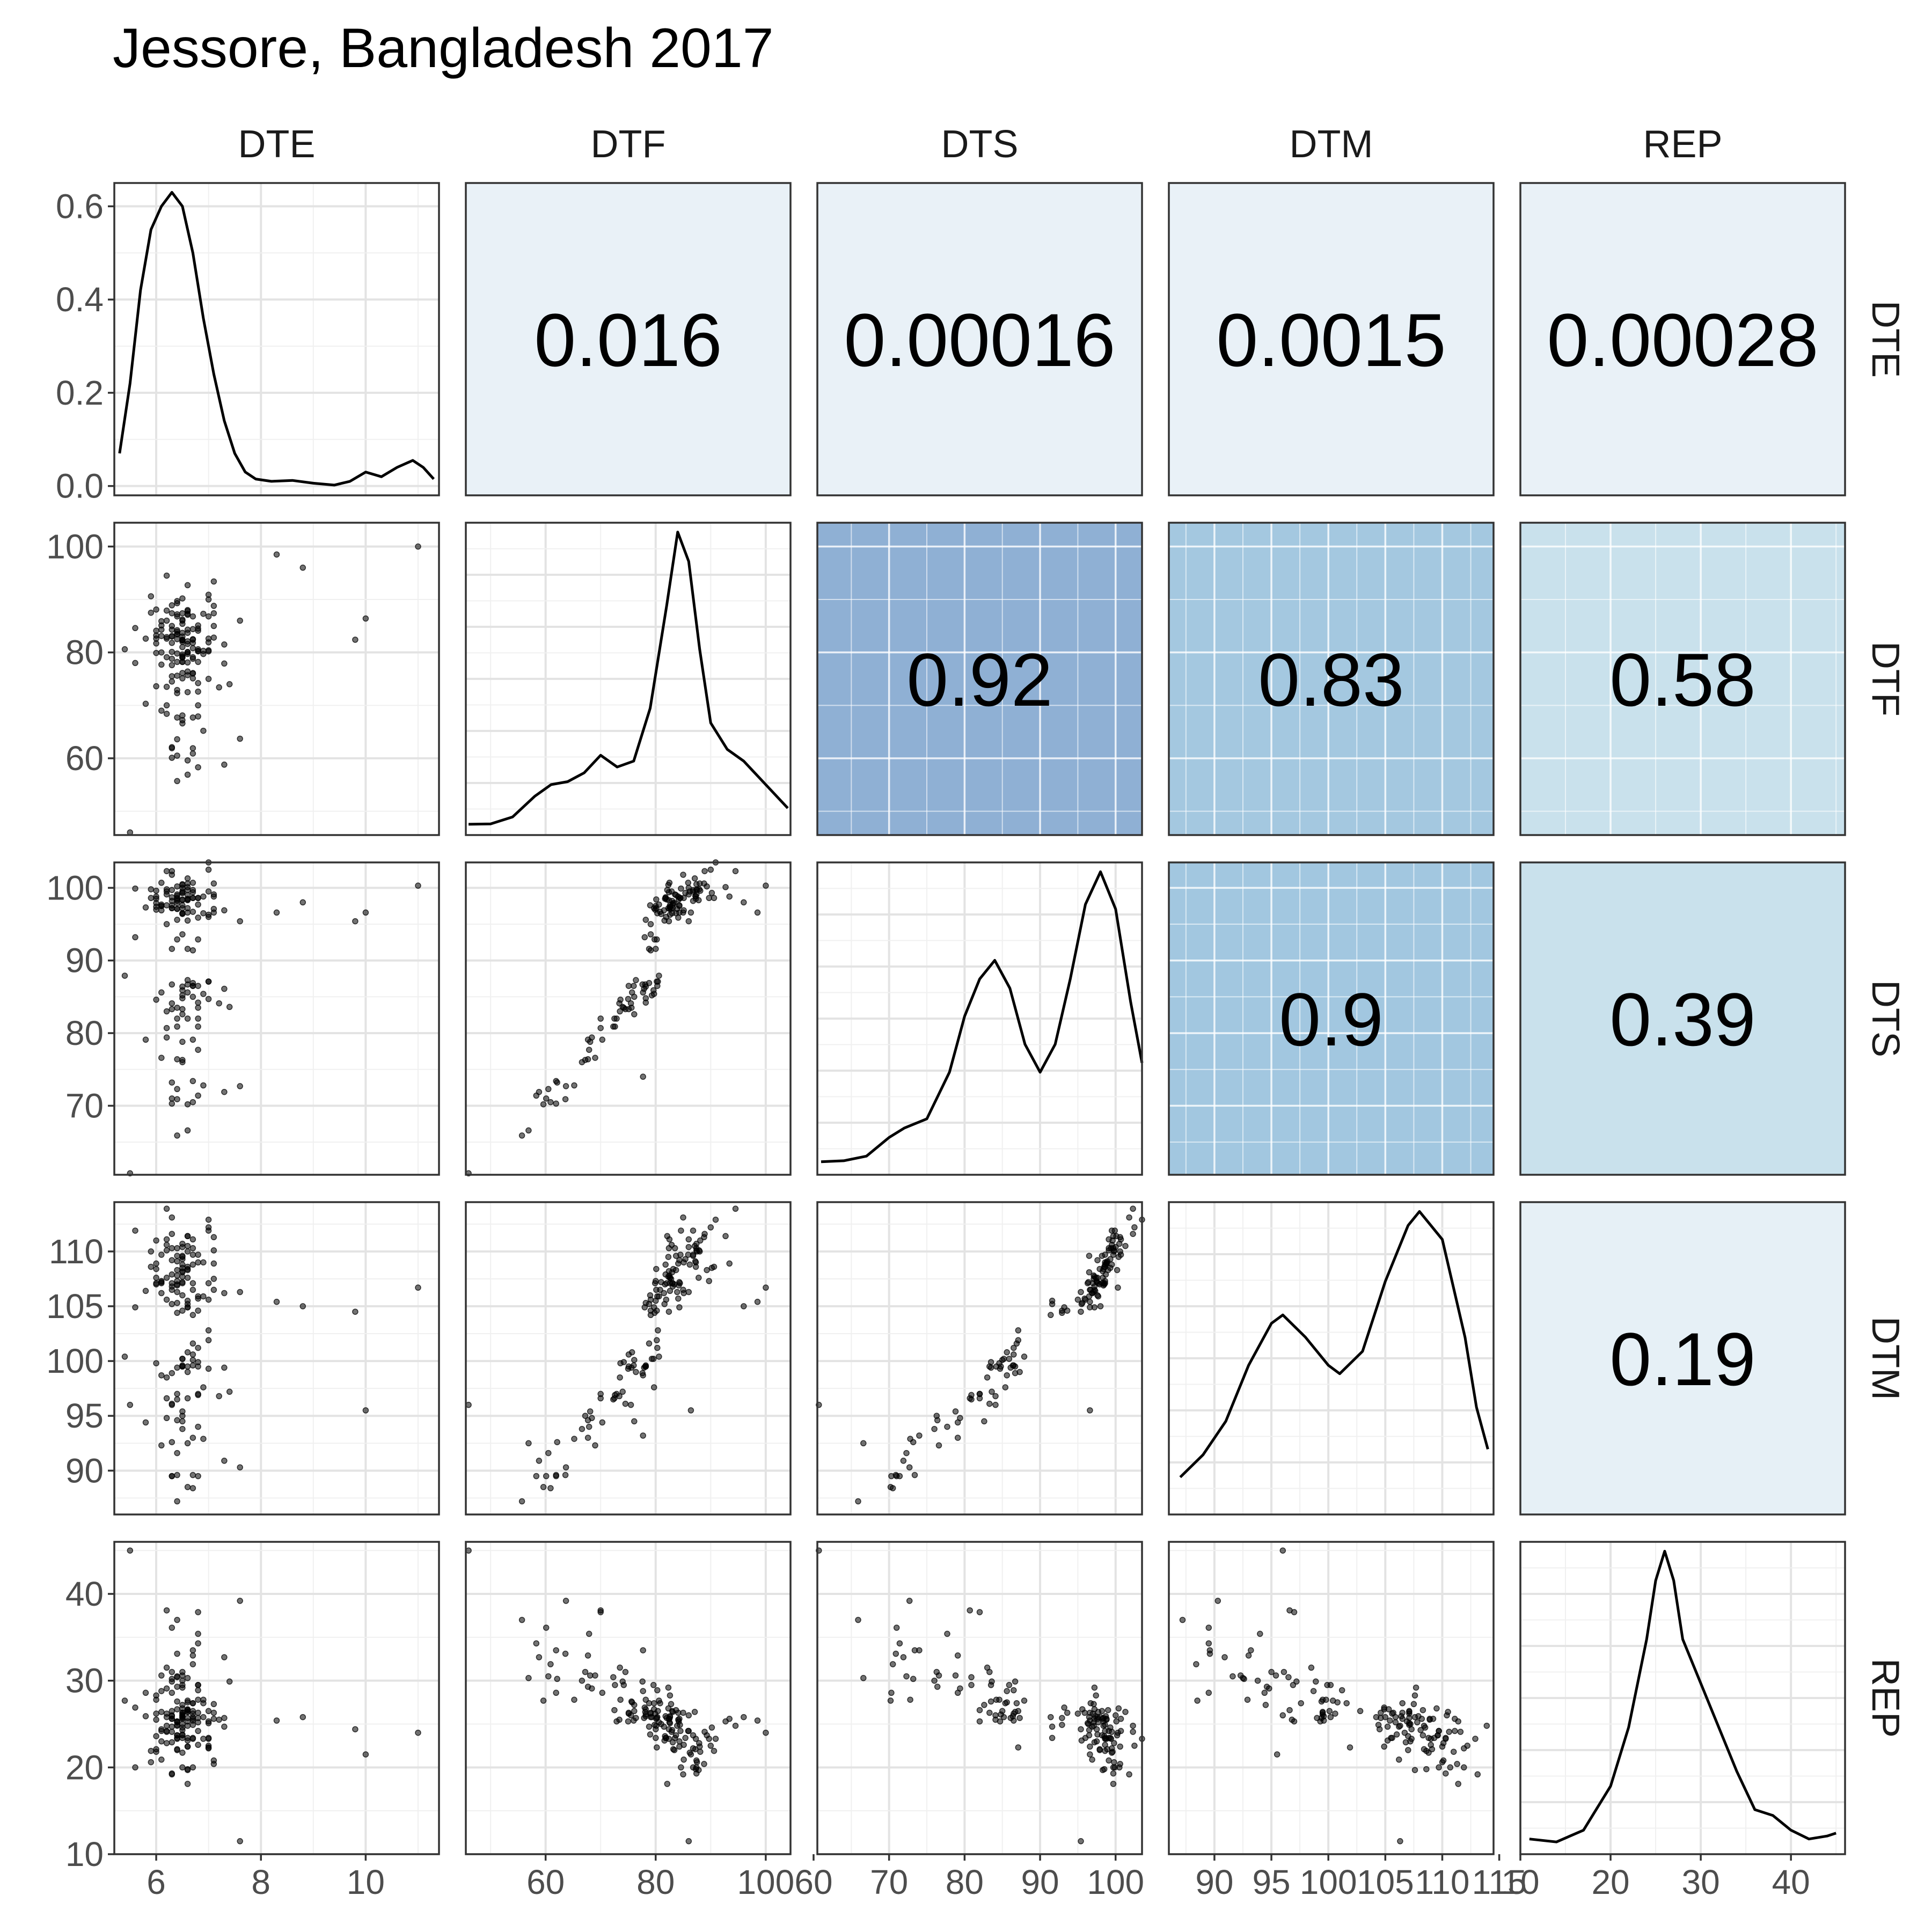 This screenshot has height=1932, width=1932. I want to click on panel-dts-dtf, so click(628, 1018).